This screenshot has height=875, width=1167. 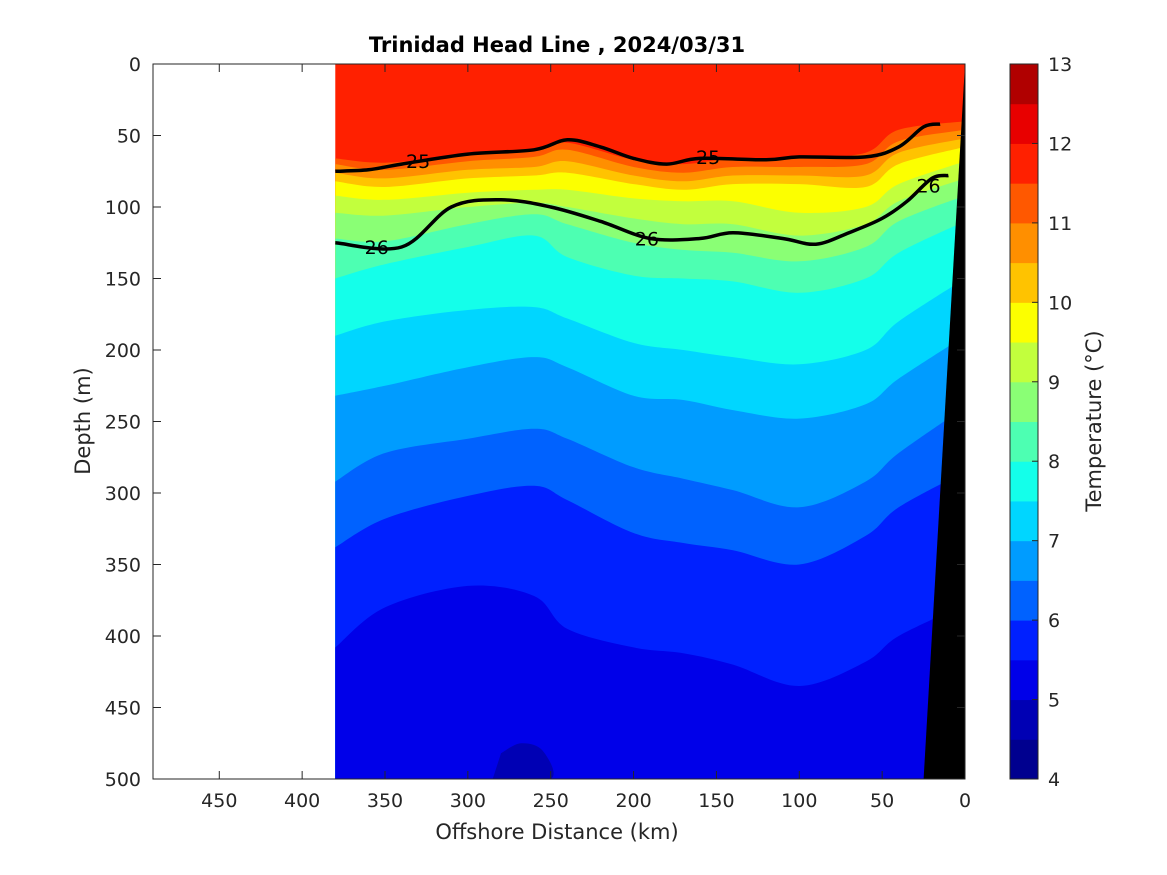 What do you see at coordinates (1094, 421) in the screenshot?
I see `colorbar-label: Temperature (°C)` at bounding box center [1094, 421].